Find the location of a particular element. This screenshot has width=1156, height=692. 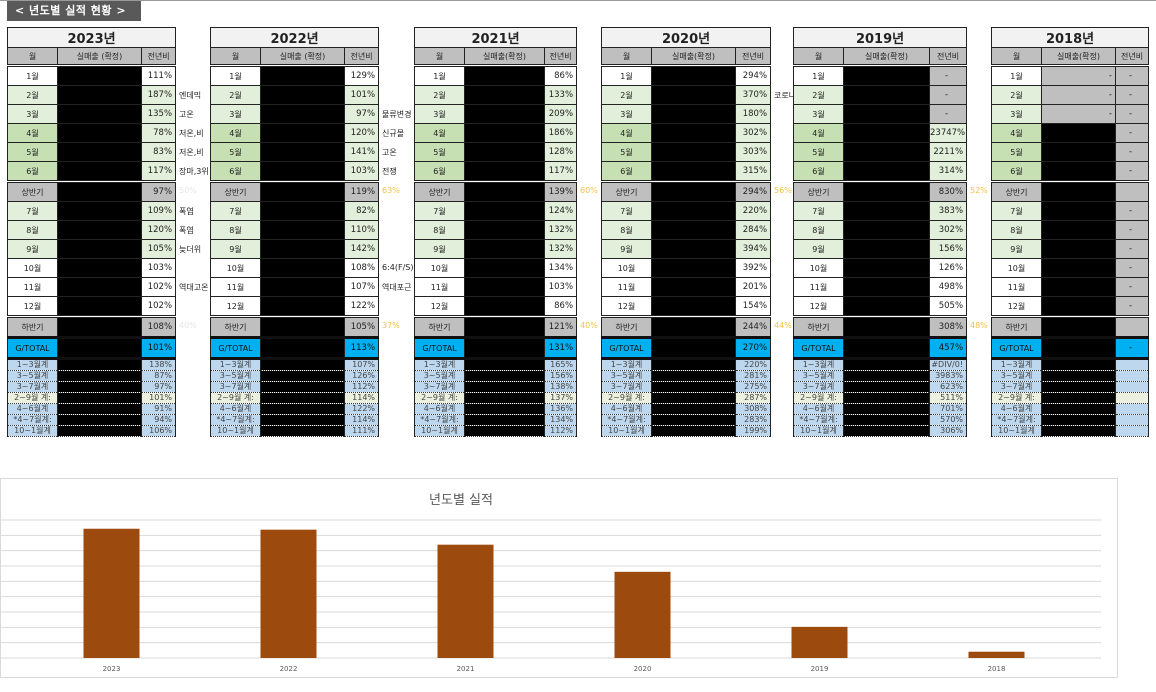

yoy-cell: 154% is located at coordinates (753, 306).